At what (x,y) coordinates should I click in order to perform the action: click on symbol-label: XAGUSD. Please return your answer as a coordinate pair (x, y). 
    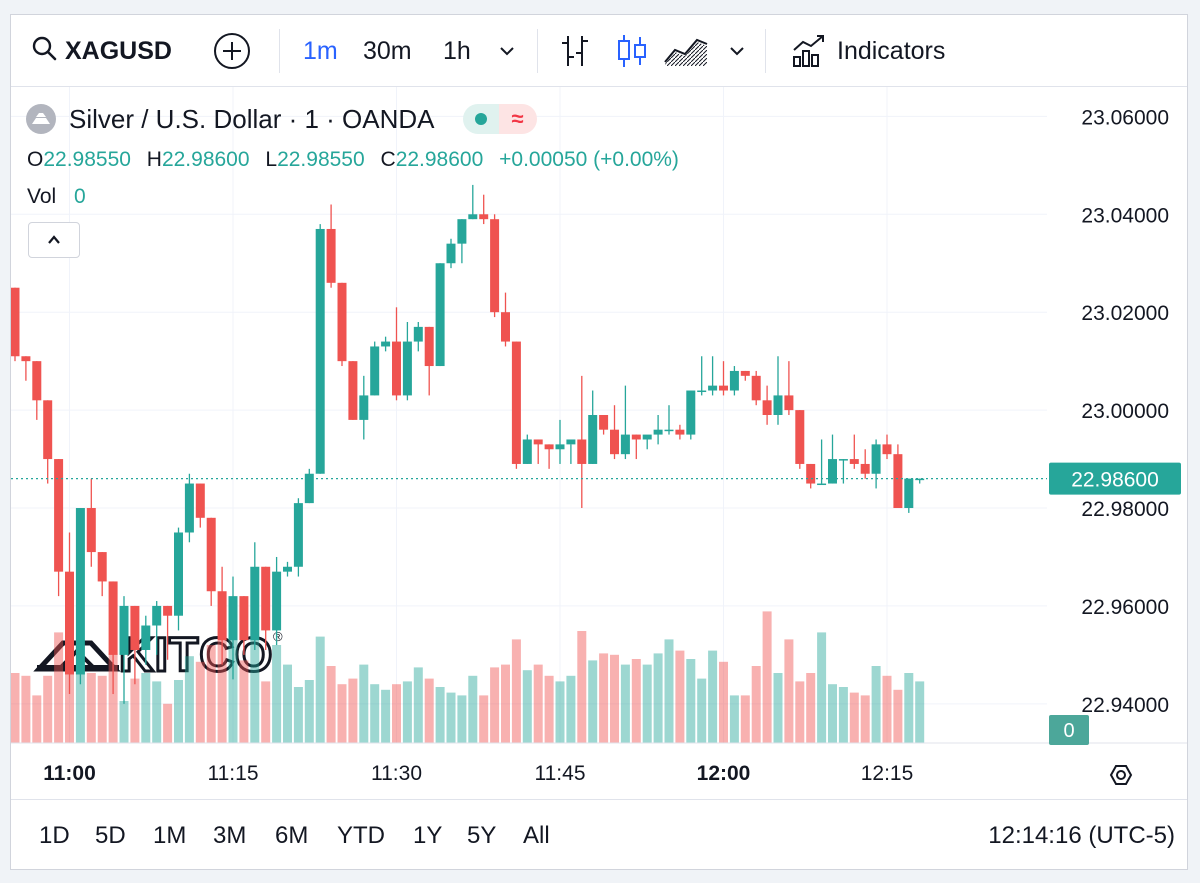
    Looking at the image, I should click on (118, 50).